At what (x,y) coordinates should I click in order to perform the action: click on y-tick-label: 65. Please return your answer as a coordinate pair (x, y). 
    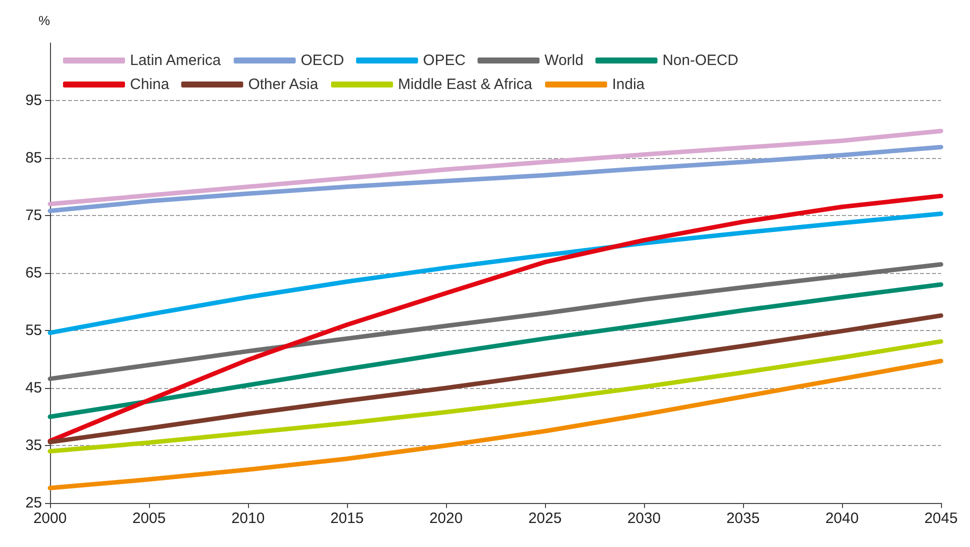
    Looking at the image, I should click on (33, 273).